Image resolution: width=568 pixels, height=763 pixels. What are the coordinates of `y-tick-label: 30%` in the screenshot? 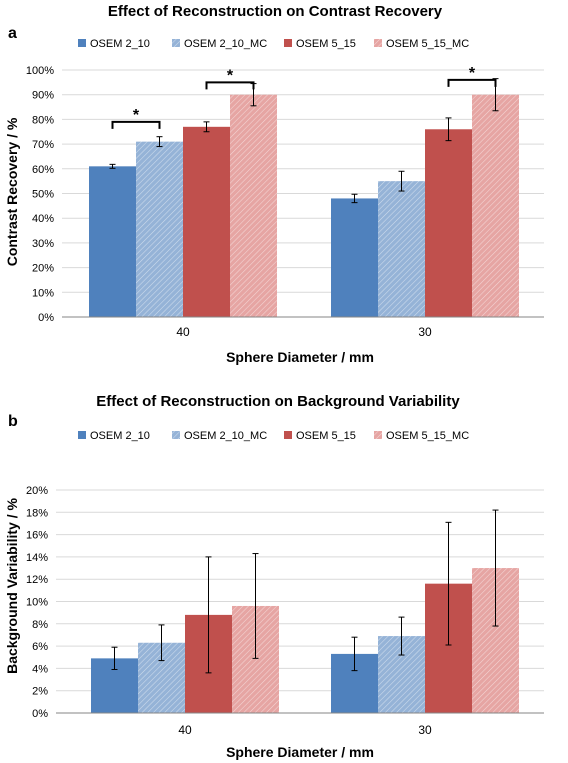 It's located at (43, 244).